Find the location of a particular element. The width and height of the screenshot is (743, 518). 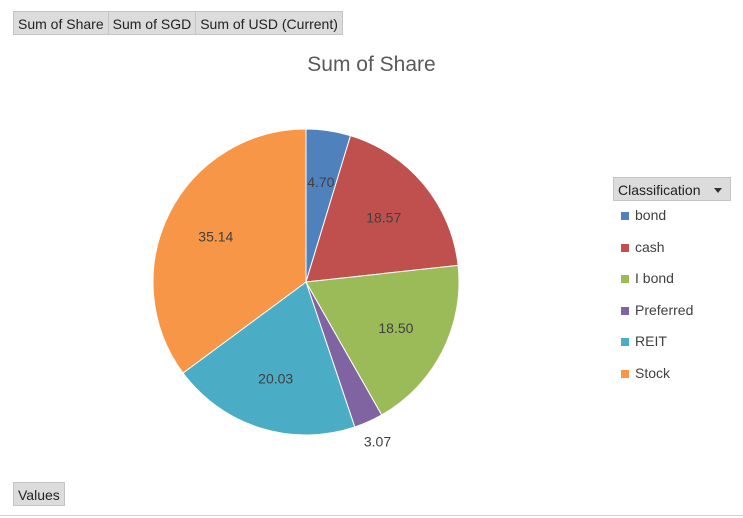

pie-slice-reit is located at coordinates (269, 358).